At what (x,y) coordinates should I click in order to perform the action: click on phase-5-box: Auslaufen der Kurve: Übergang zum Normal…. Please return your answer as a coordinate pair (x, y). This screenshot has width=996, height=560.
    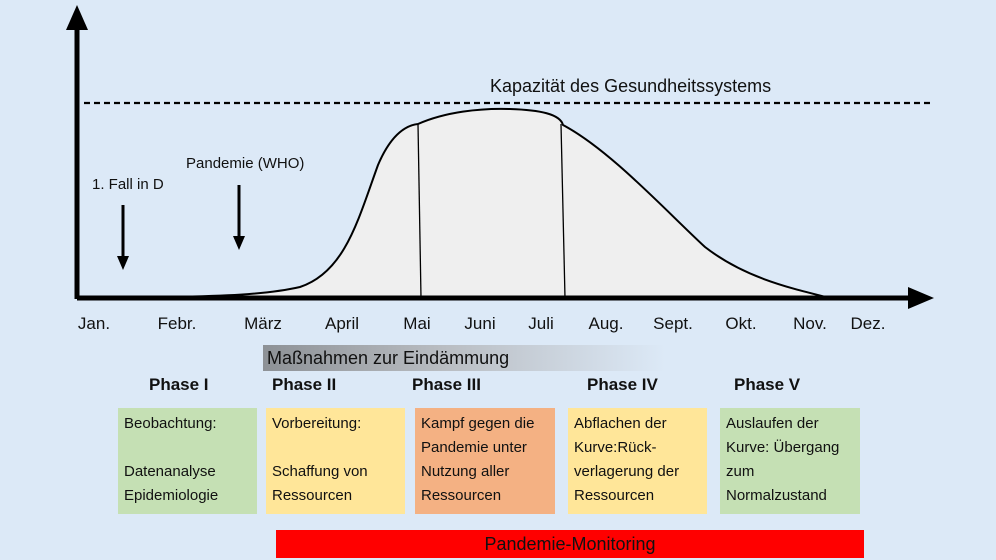
    Looking at the image, I should click on (790, 461).